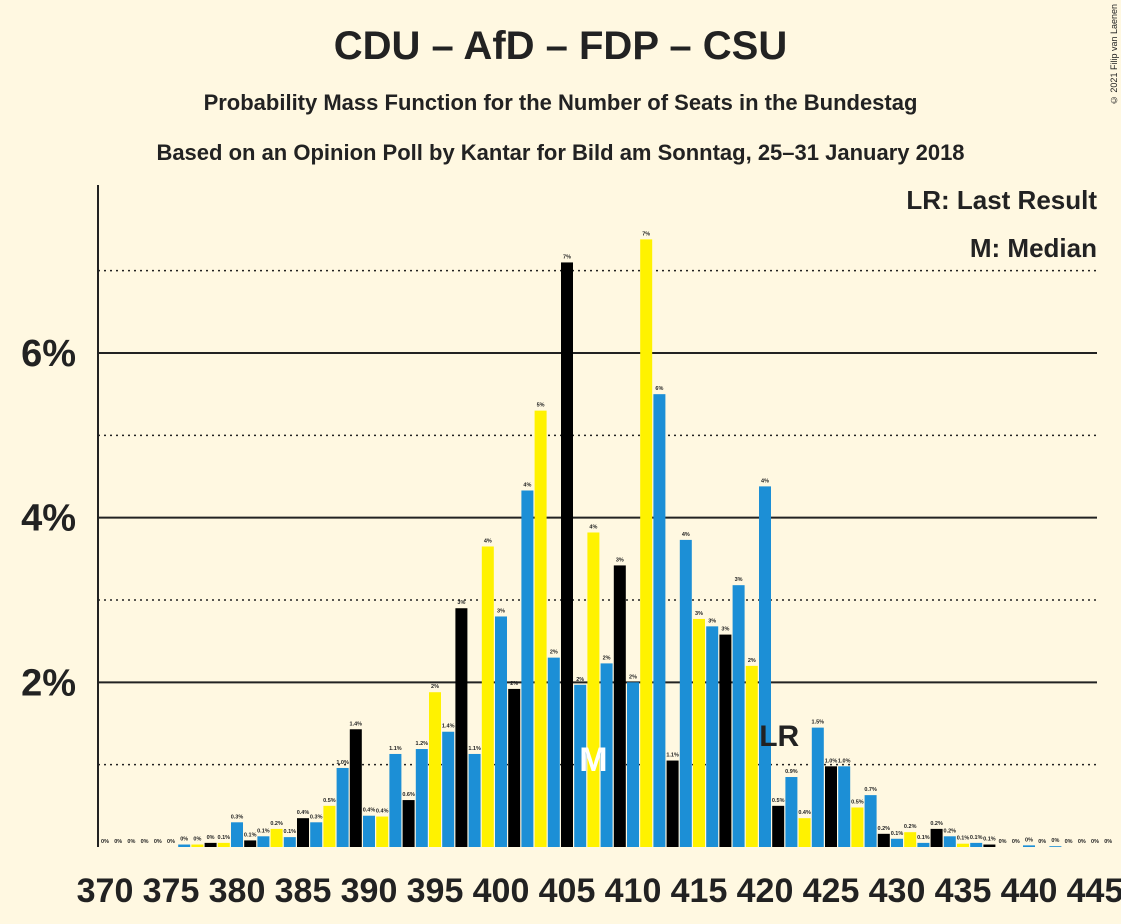 Image resolution: width=1121 pixels, height=924 pixels. I want to click on x-tick-label: 405, so click(567, 891).